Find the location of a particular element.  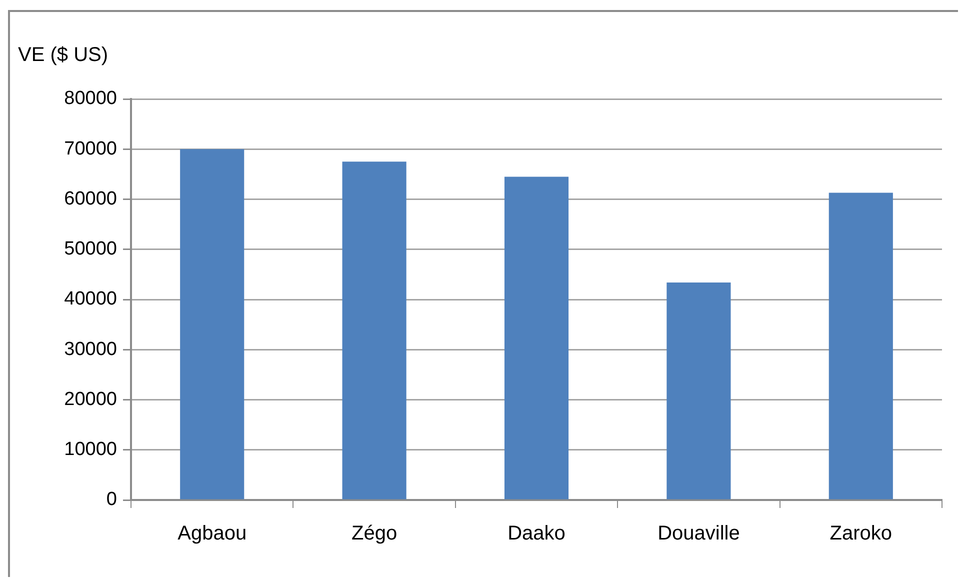

y-tick-label: 20000 is located at coordinates (90, 399).